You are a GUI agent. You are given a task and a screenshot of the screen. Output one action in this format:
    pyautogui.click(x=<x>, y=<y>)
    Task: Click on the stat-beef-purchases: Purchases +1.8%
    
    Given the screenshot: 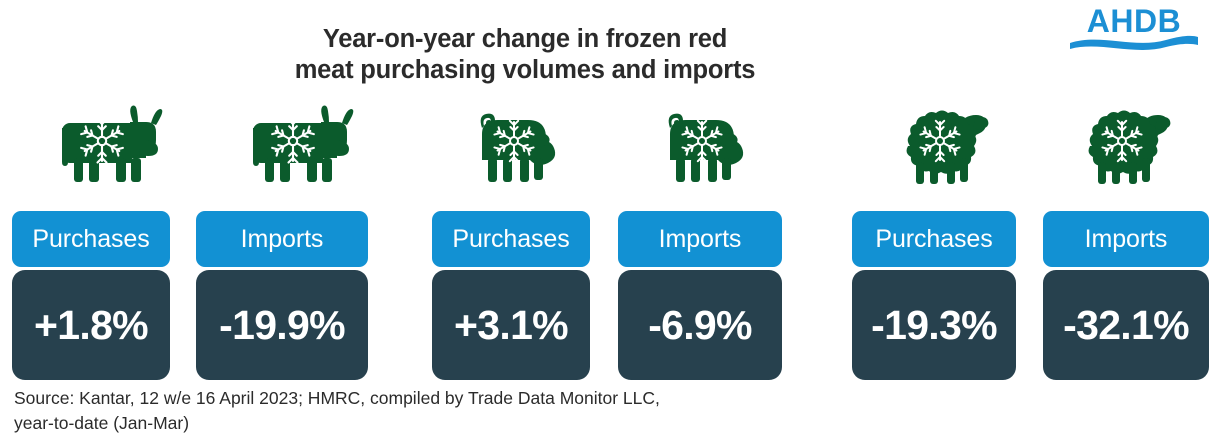 What is the action you would take?
    pyautogui.click(x=91, y=295)
    